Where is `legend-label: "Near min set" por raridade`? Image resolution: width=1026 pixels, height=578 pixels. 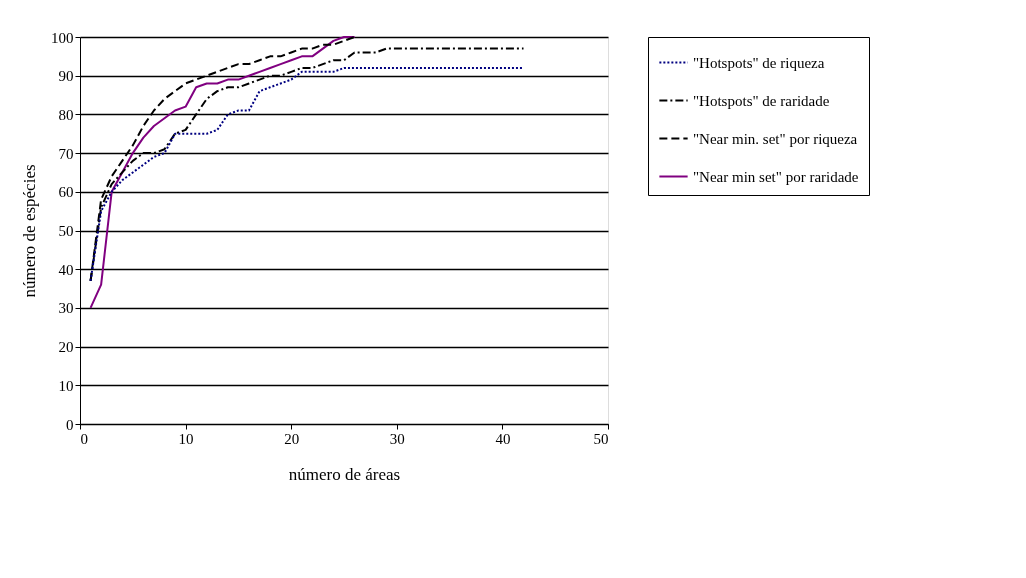
legend-label: "Near min set" por raridade is located at coordinates (776, 176).